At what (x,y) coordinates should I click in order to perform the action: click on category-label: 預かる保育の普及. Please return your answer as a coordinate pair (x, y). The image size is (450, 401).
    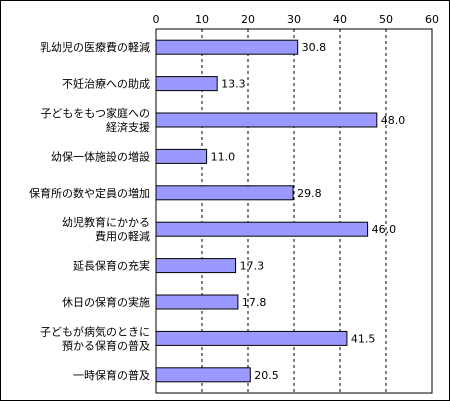
    Looking at the image, I should click on (106, 345).